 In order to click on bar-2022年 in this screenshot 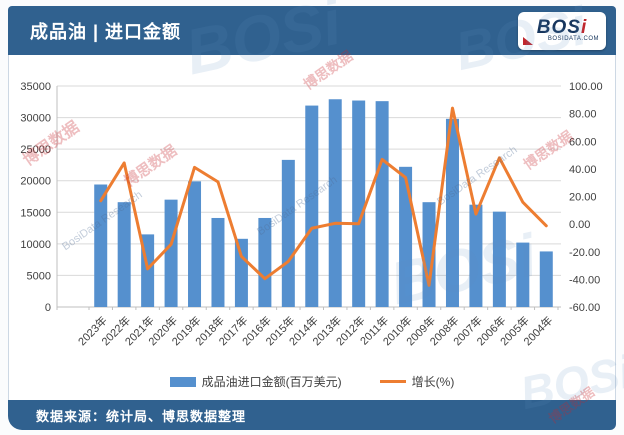, I will do `click(124, 254)`.